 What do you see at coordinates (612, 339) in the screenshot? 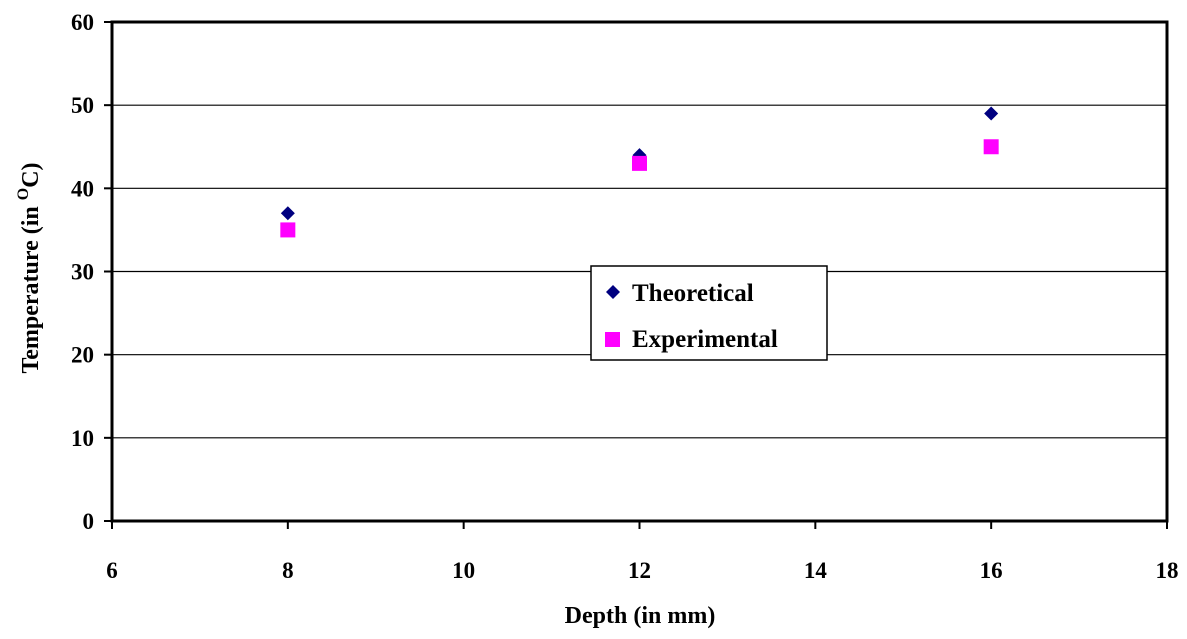
I see `legend-marker-experimental` at bounding box center [612, 339].